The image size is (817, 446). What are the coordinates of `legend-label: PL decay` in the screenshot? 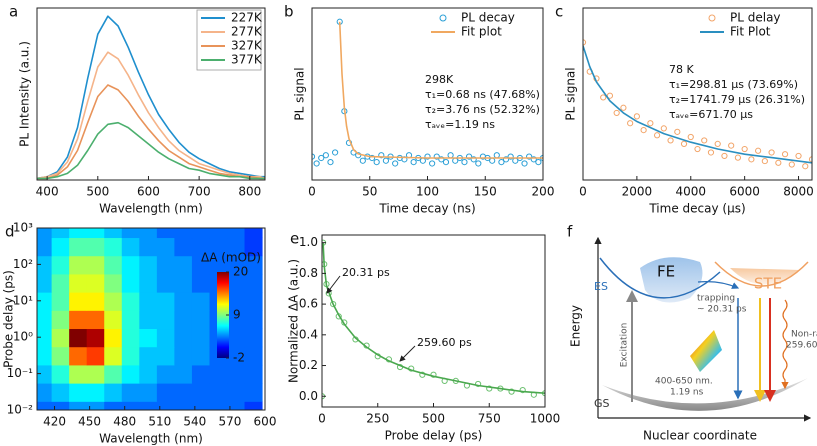 It's located at (488, 18).